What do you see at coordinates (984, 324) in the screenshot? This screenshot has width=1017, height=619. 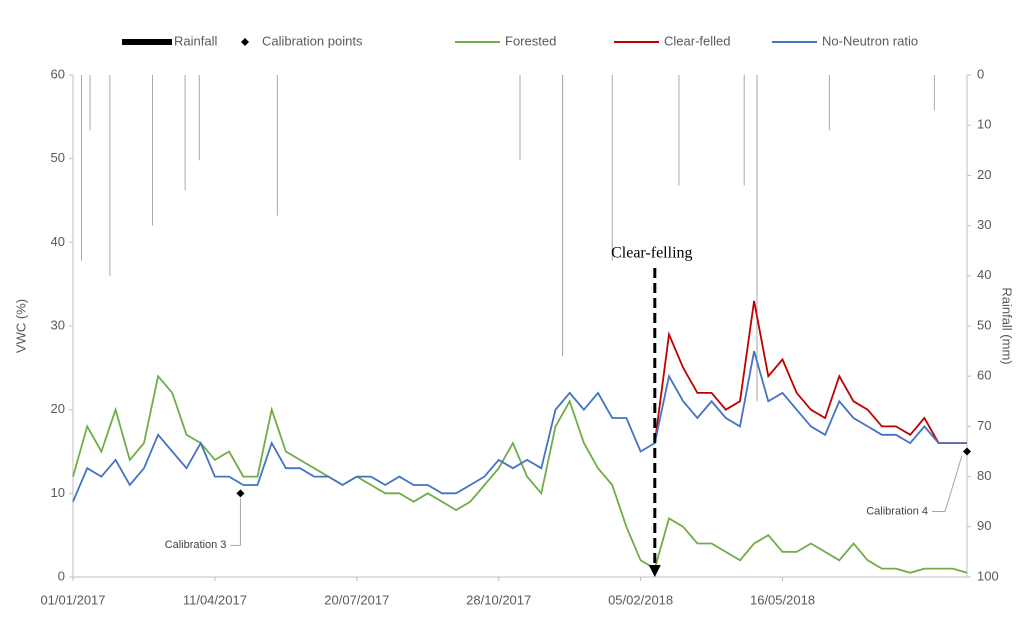 I see `y2-tick-label: 50` at bounding box center [984, 324].